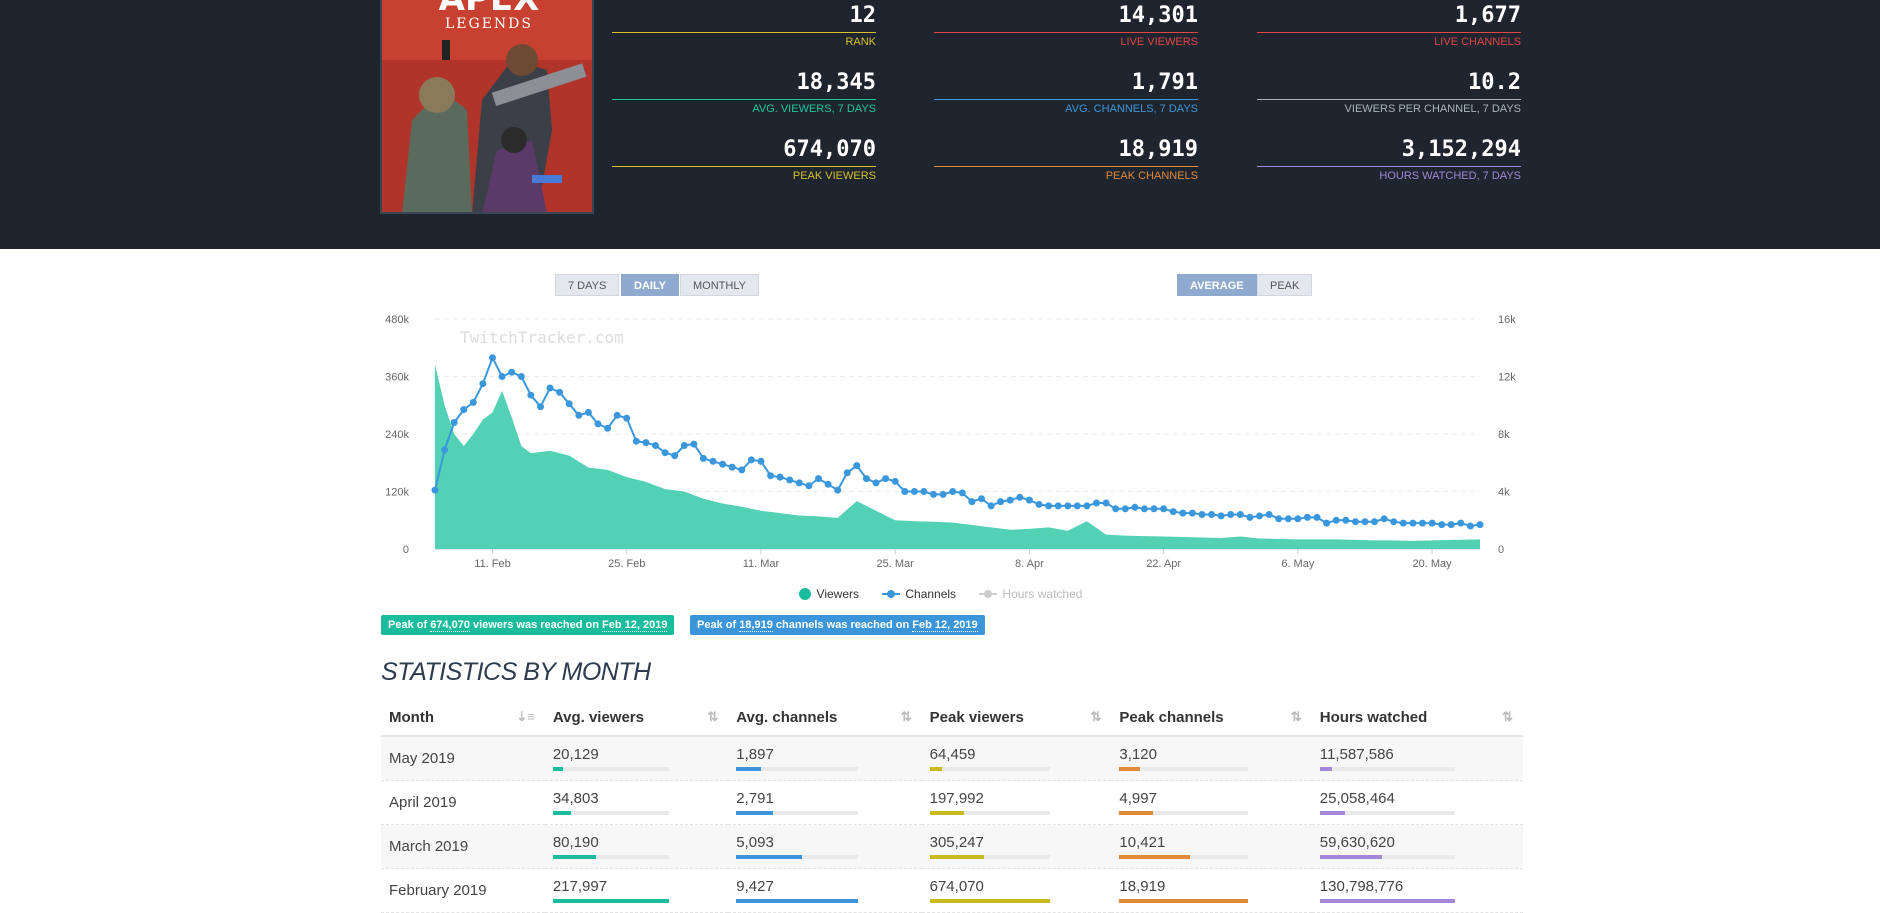  Describe the element at coordinates (1164, 82) in the screenshot. I see `stat-value: 1,791` at that location.